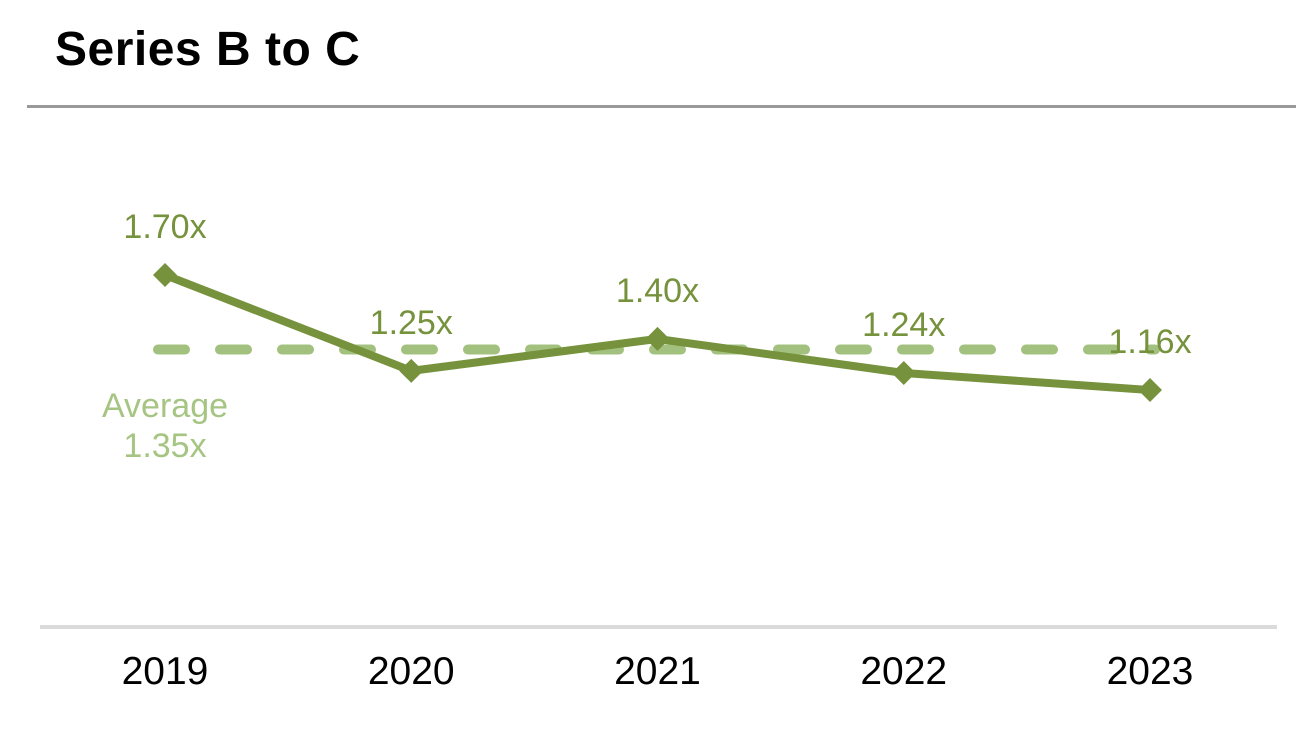  I want to click on x-tick-label-2020: 2020, so click(411, 671).